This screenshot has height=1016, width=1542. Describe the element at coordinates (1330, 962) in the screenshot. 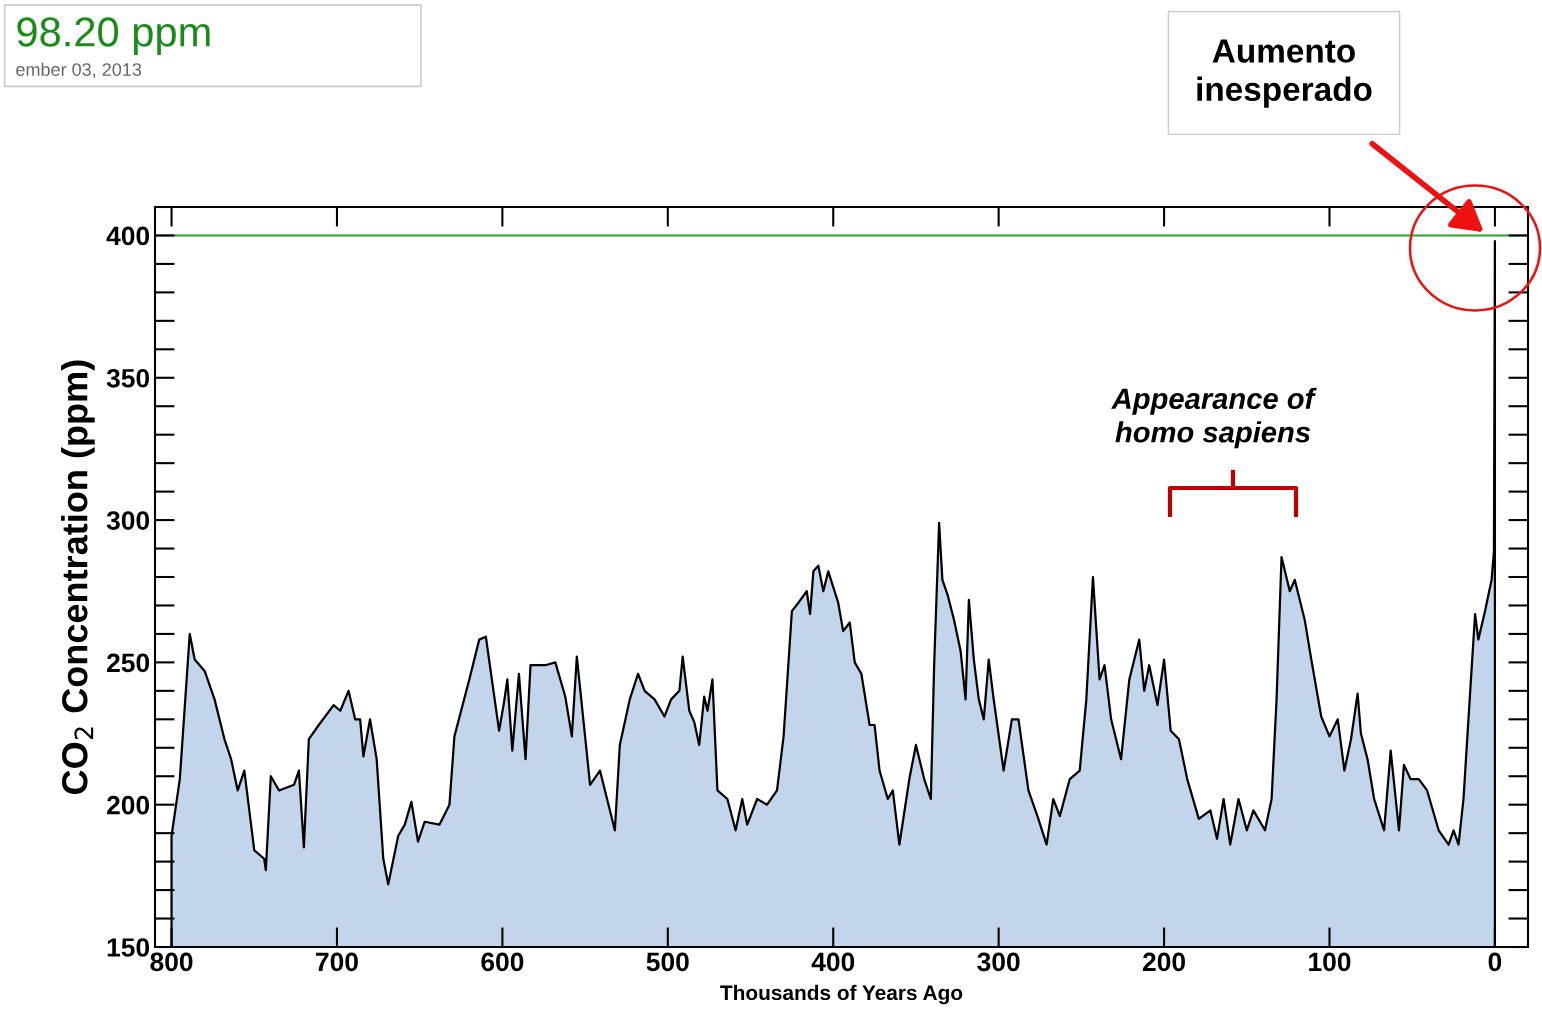

I see `x-tick-label: 100` at that location.